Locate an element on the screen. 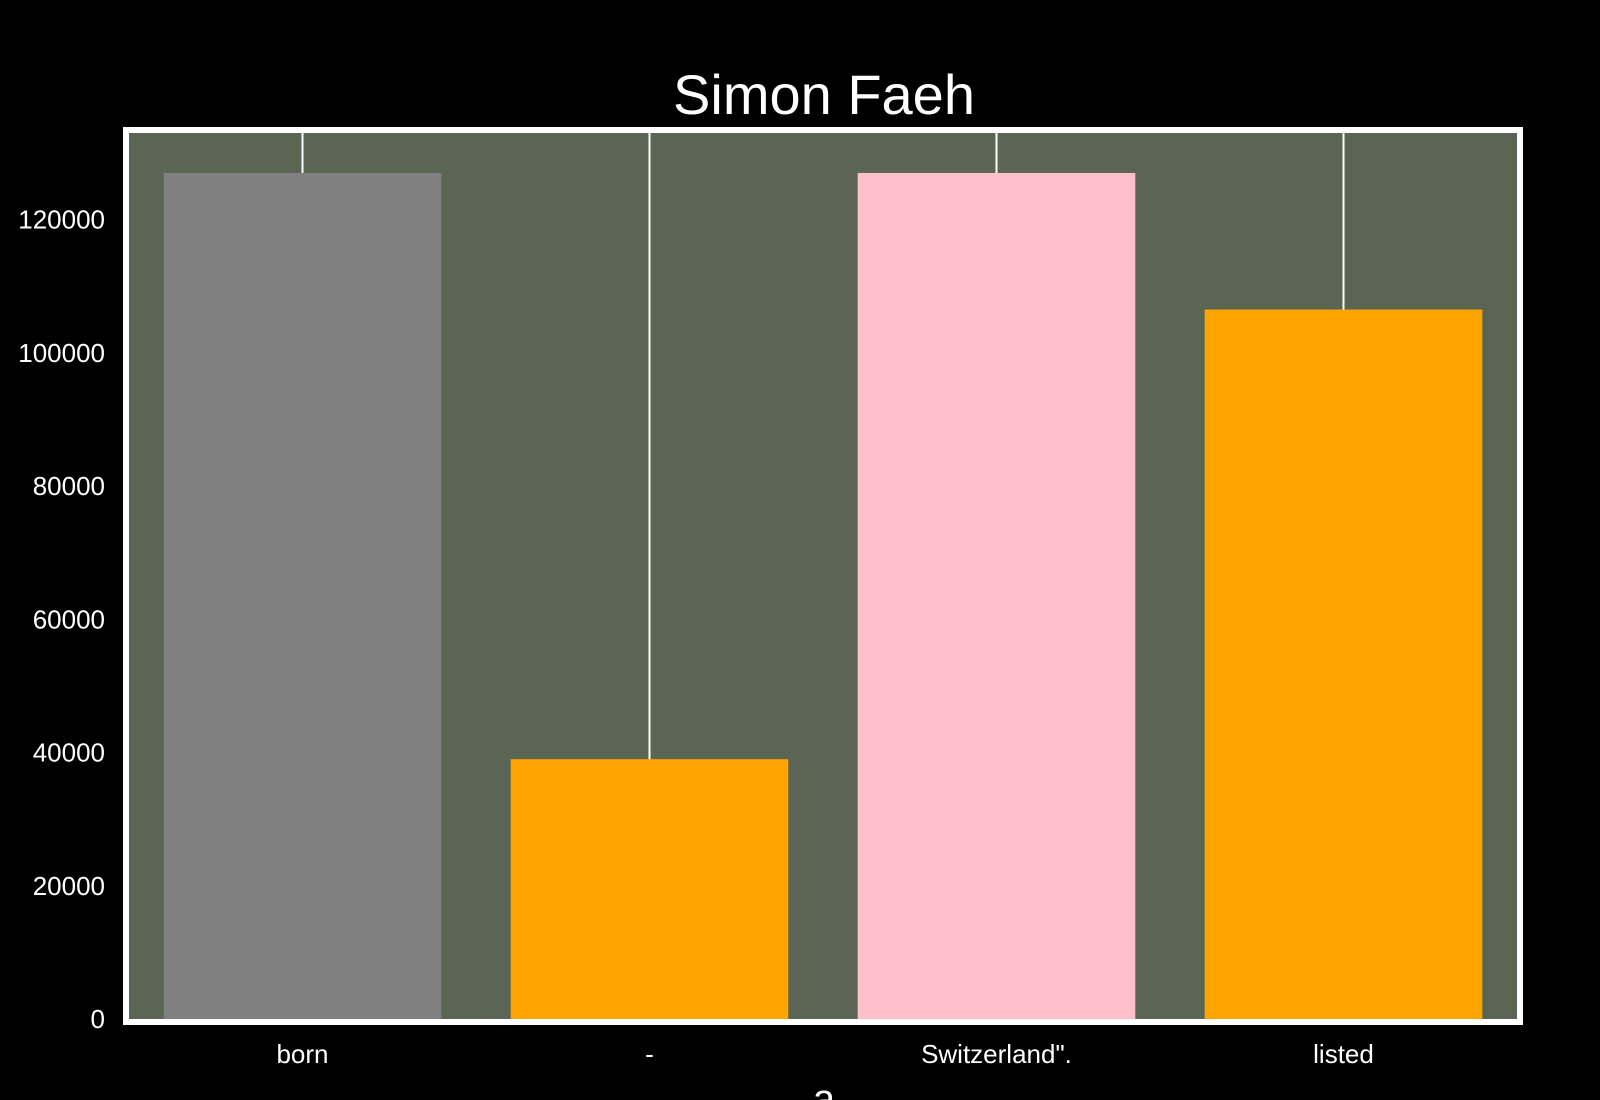  y-tick-label: 100000 is located at coordinates (61, 353).